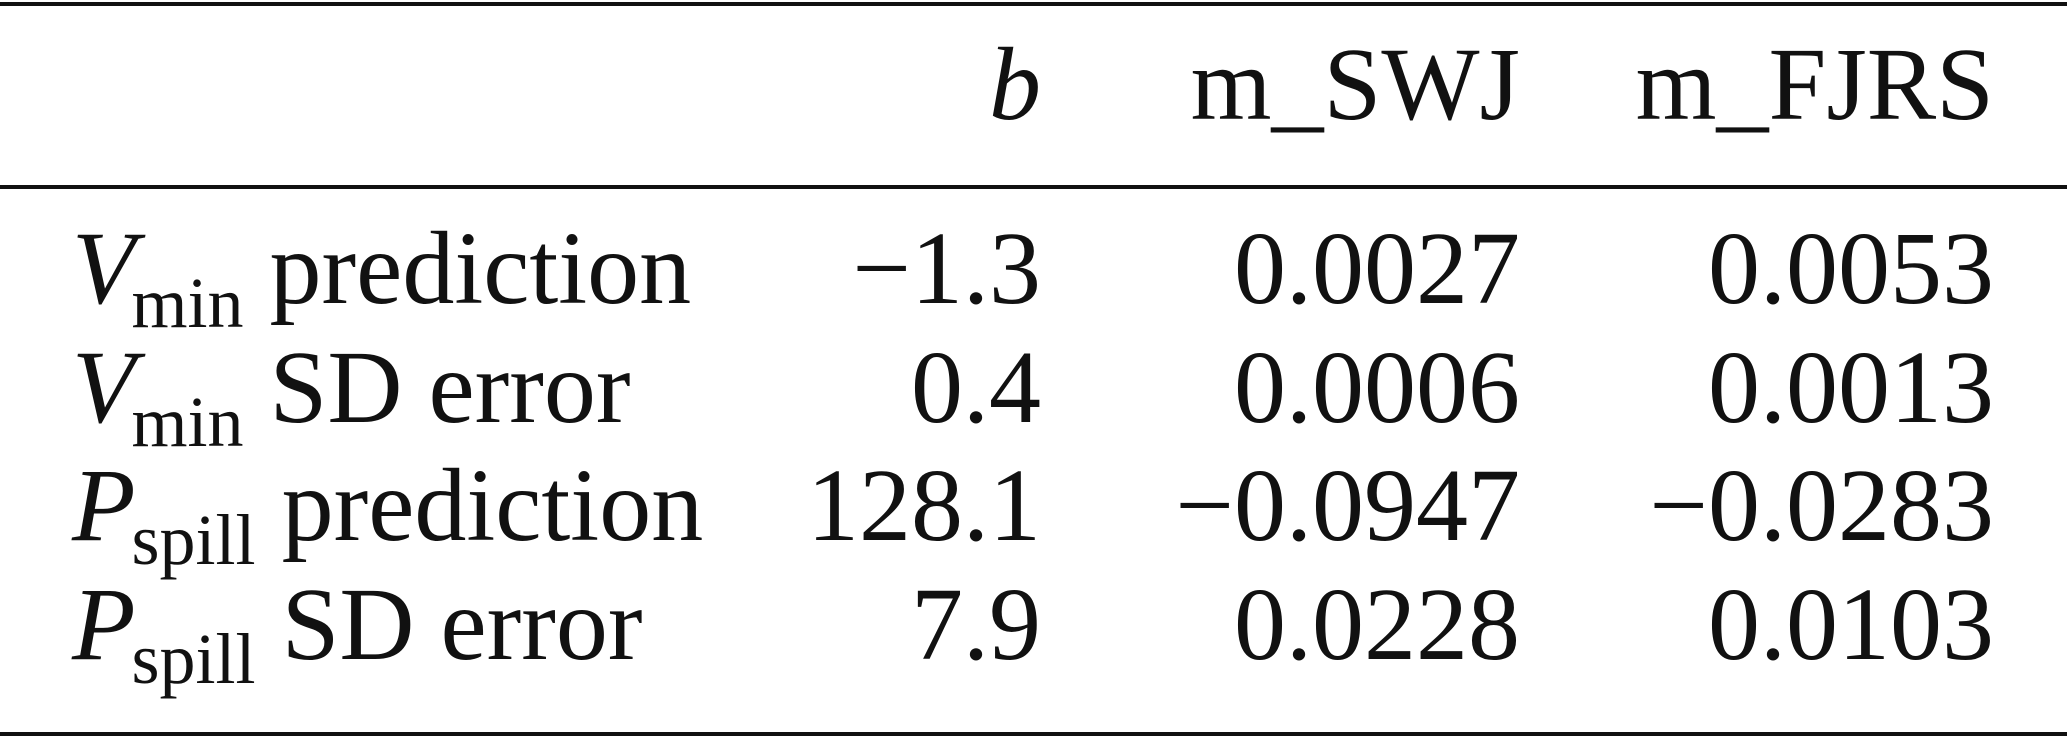 This screenshot has height=739, width=2067. Describe the element at coordinates (924, 505) in the screenshot. I see `cell: 128.1` at that location.